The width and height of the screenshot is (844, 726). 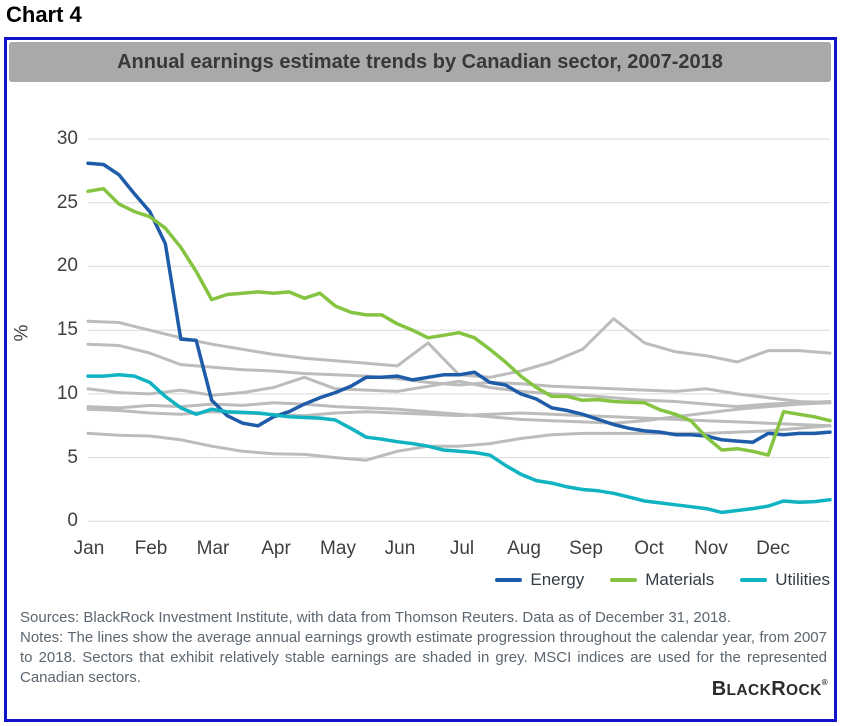 I want to click on legend-item-materials: Materials, so click(x=662, y=580).